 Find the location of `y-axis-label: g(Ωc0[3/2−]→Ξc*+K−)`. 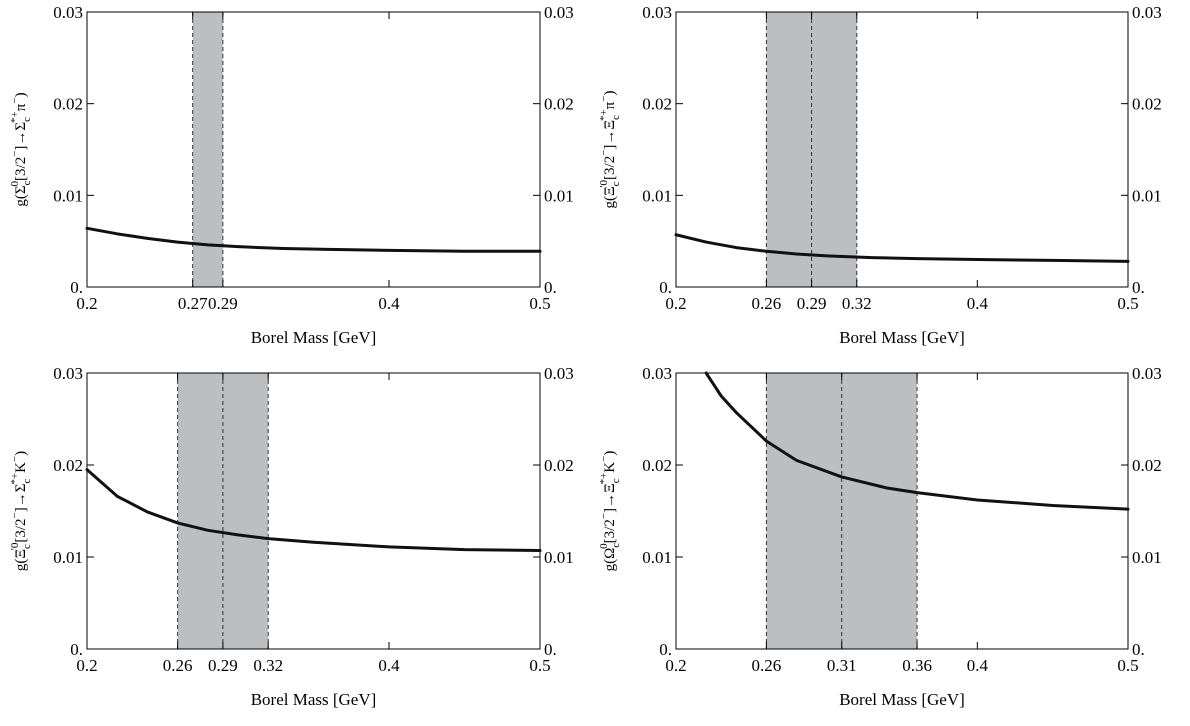

y-axis-label: g(Ωc0[3/2−]→Ξc*+K−) is located at coordinates (610, 511).